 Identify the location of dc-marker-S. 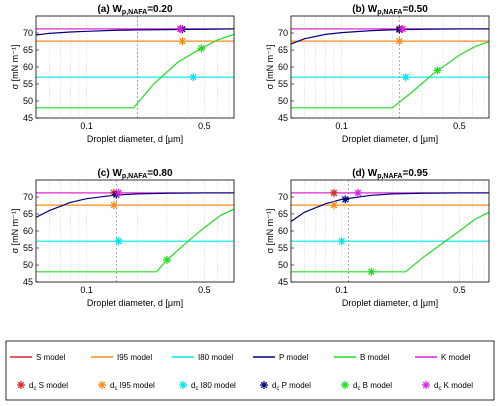
(333, 192).